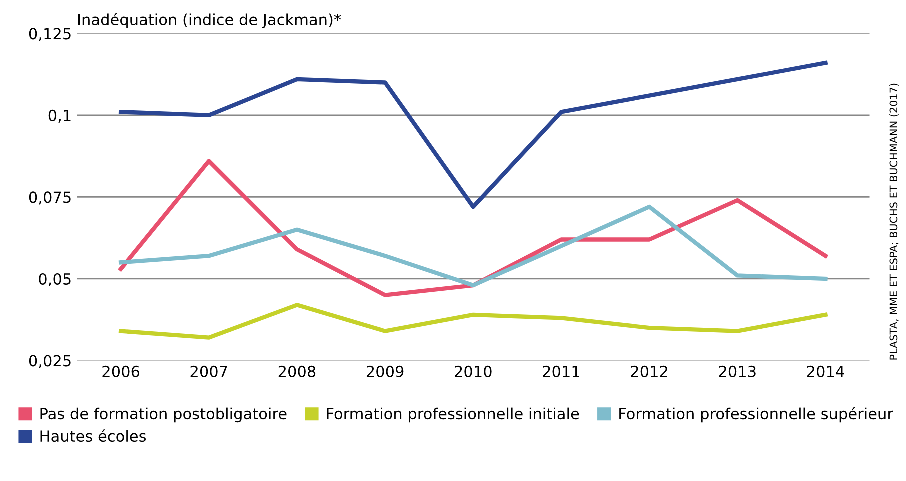 The width and height of the screenshot is (906, 481). What do you see at coordinates (649, 372) in the screenshot?
I see `x-tick-label: 2012` at bounding box center [649, 372].